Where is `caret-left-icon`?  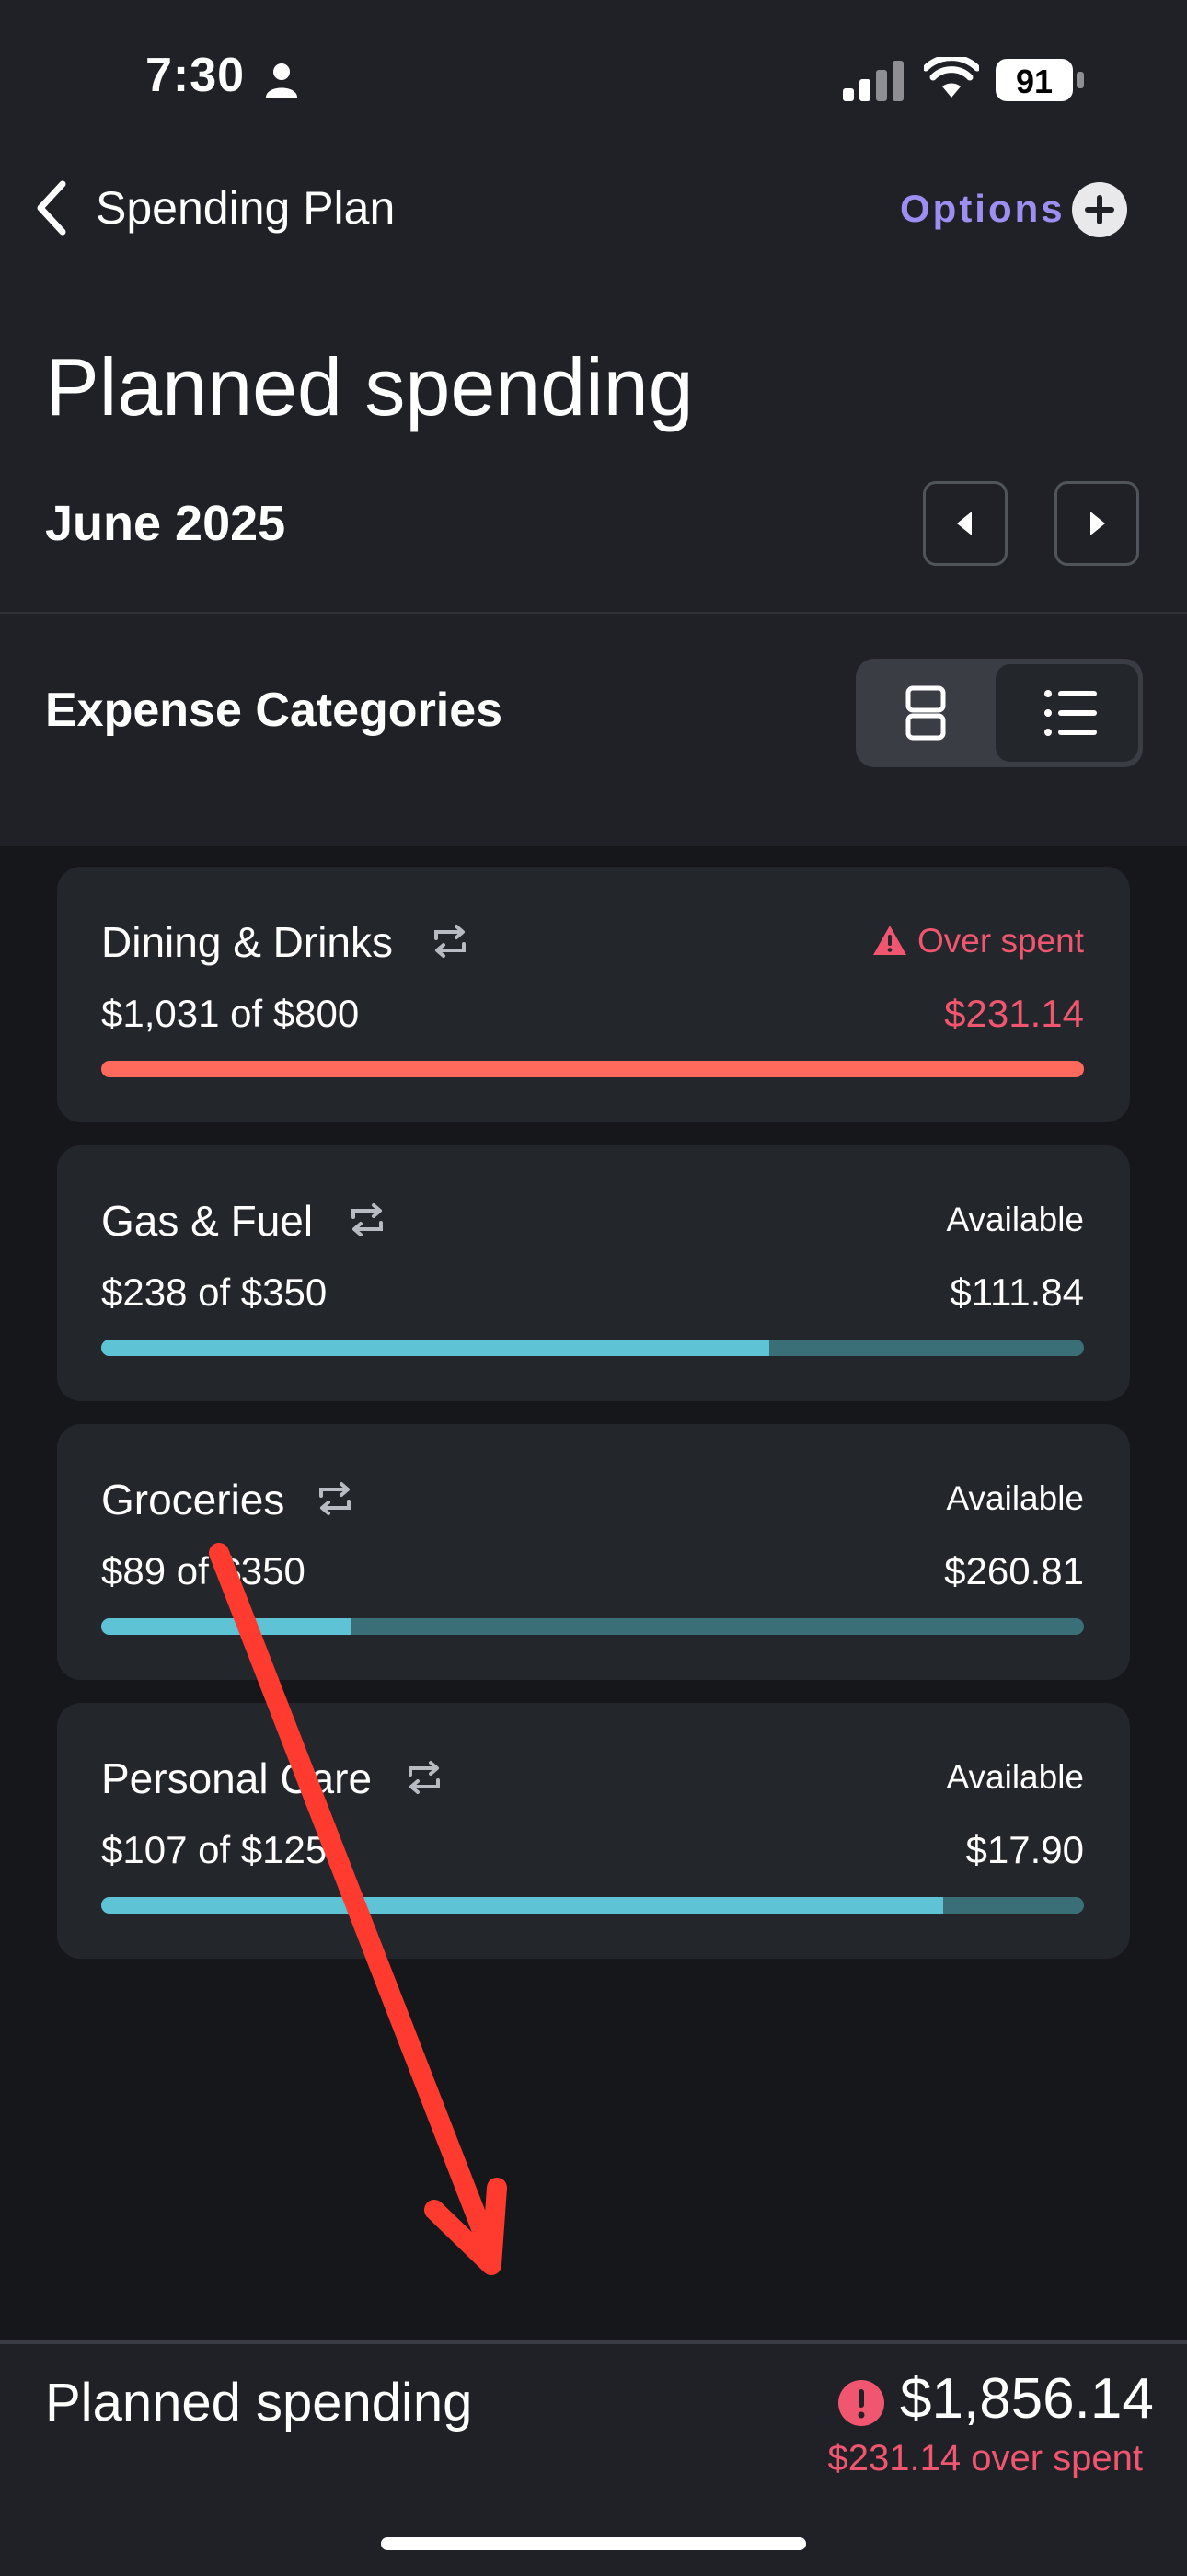
caret-left-icon is located at coordinates (964, 523).